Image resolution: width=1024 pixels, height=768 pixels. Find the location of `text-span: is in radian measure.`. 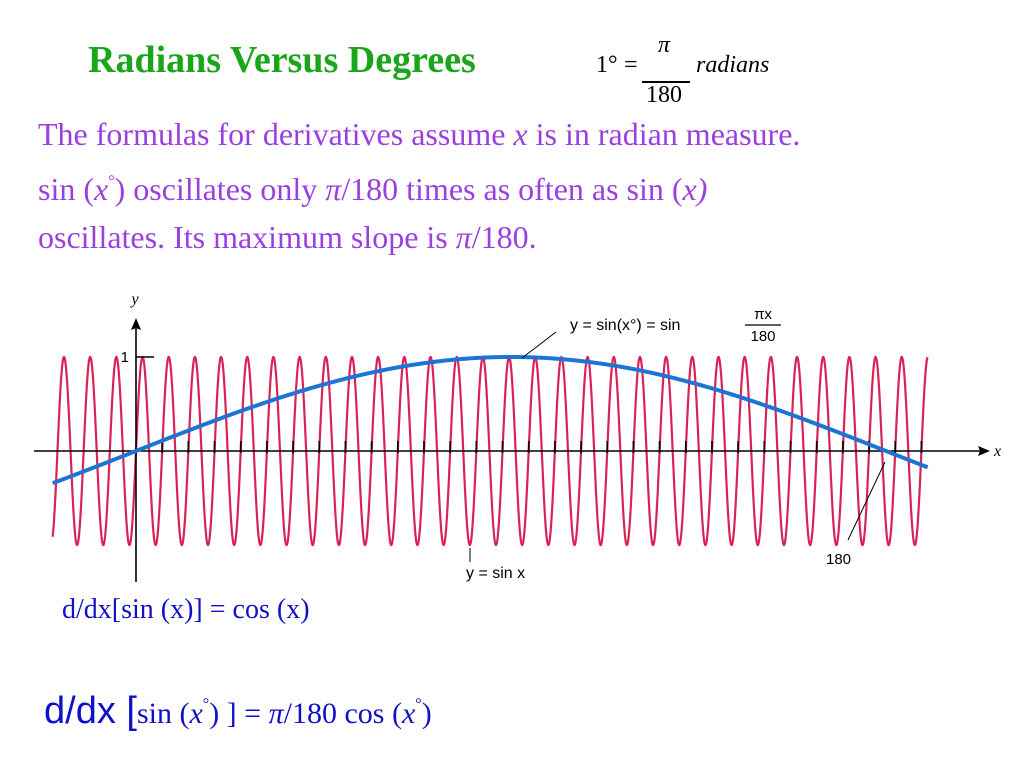

text-span: is in radian measure. is located at coordinates (664, 134).